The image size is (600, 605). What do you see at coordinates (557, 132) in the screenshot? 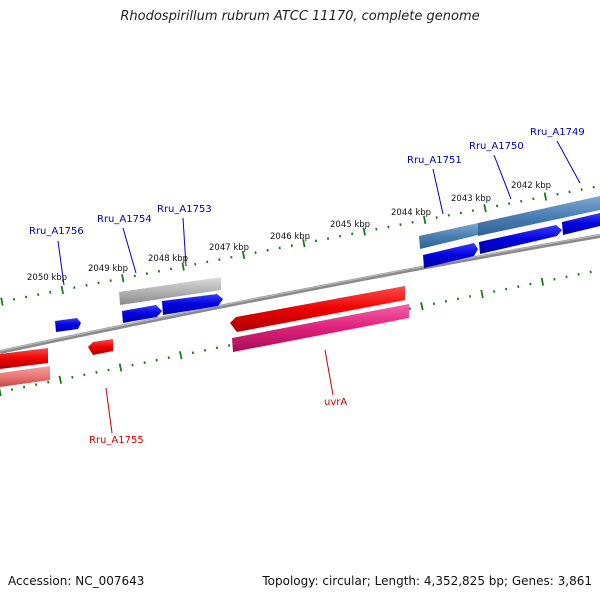
I see `gene-label-rru-a1749: Rru_A1749` at bounding box center [557, 132].